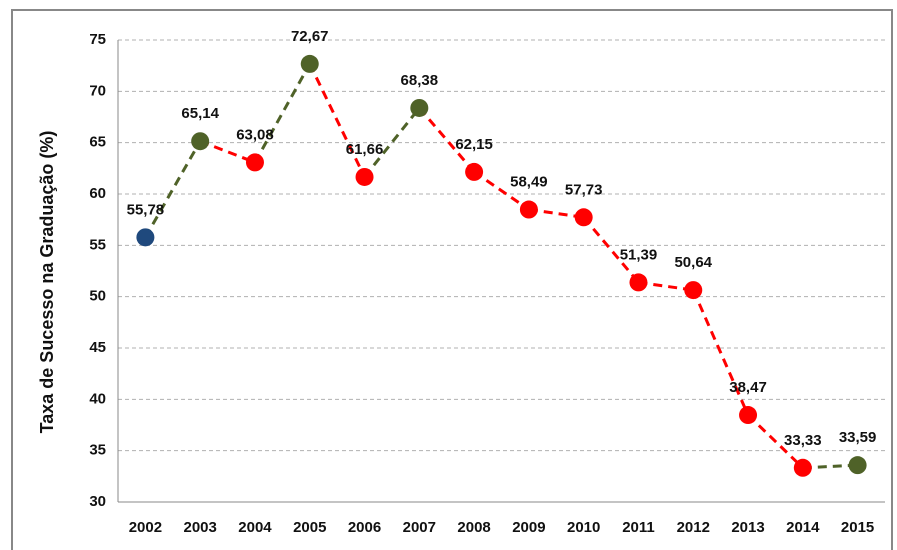 This screenshot has height=550, width=897. Describe the element at coordinates (97, 142) in the screenshot. I see `y-tick-label: 65` at that location.